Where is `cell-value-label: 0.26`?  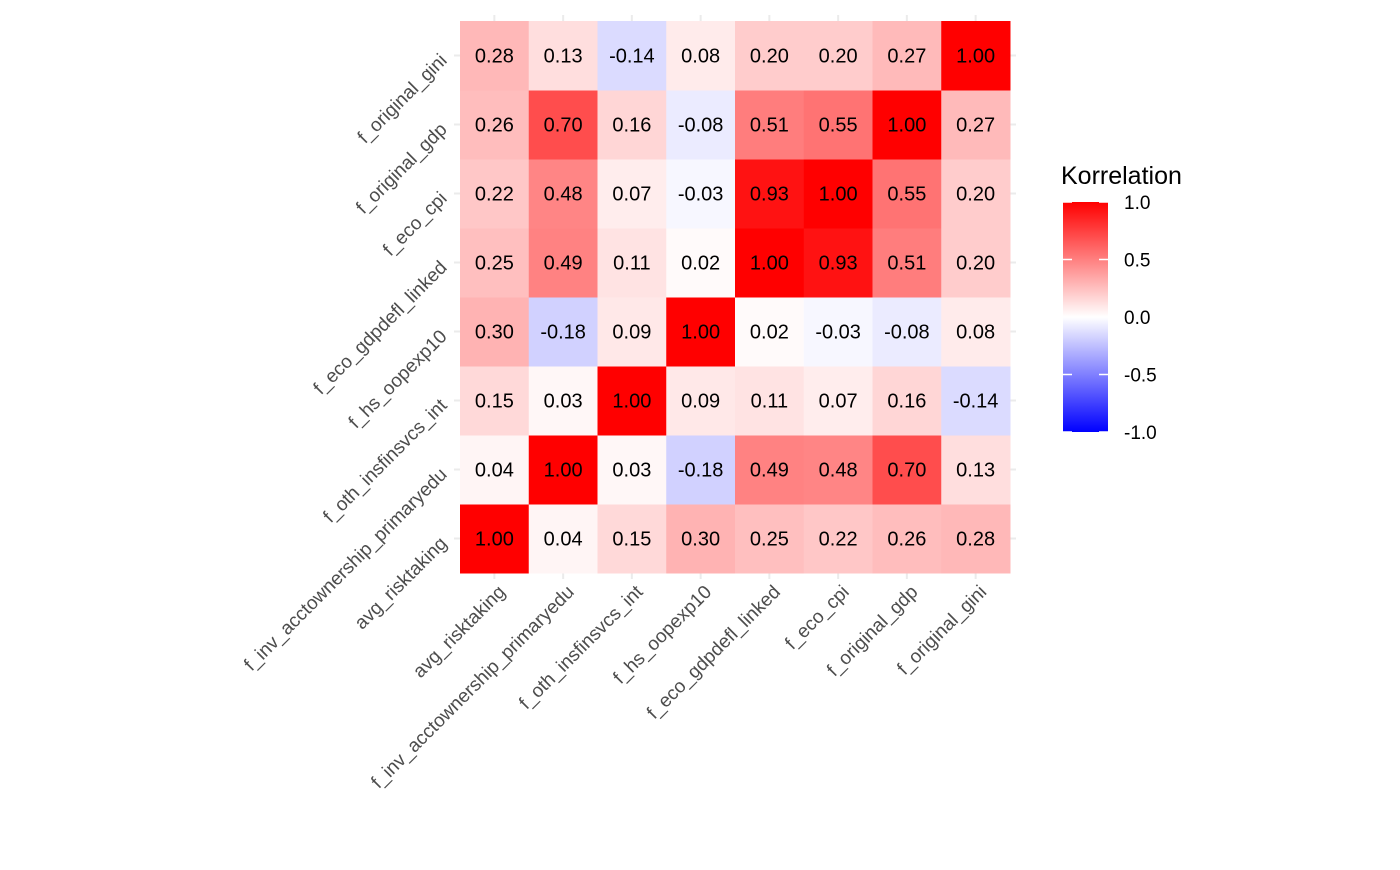
cell-value-label: 0.26 is located at coordinates (906, 540).